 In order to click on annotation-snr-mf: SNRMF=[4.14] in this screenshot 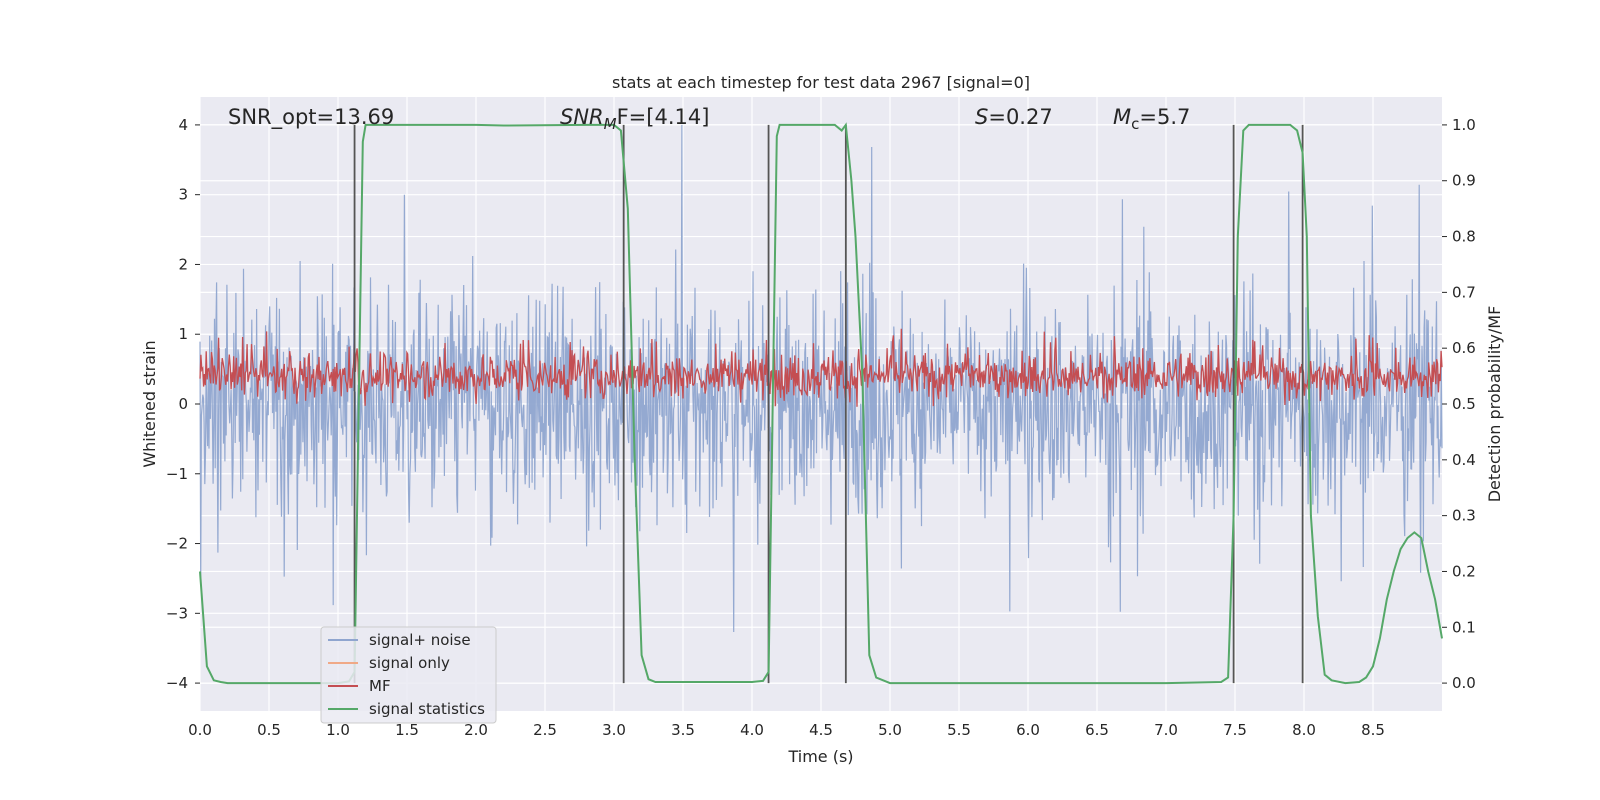, I will do `click(634, 119)`.